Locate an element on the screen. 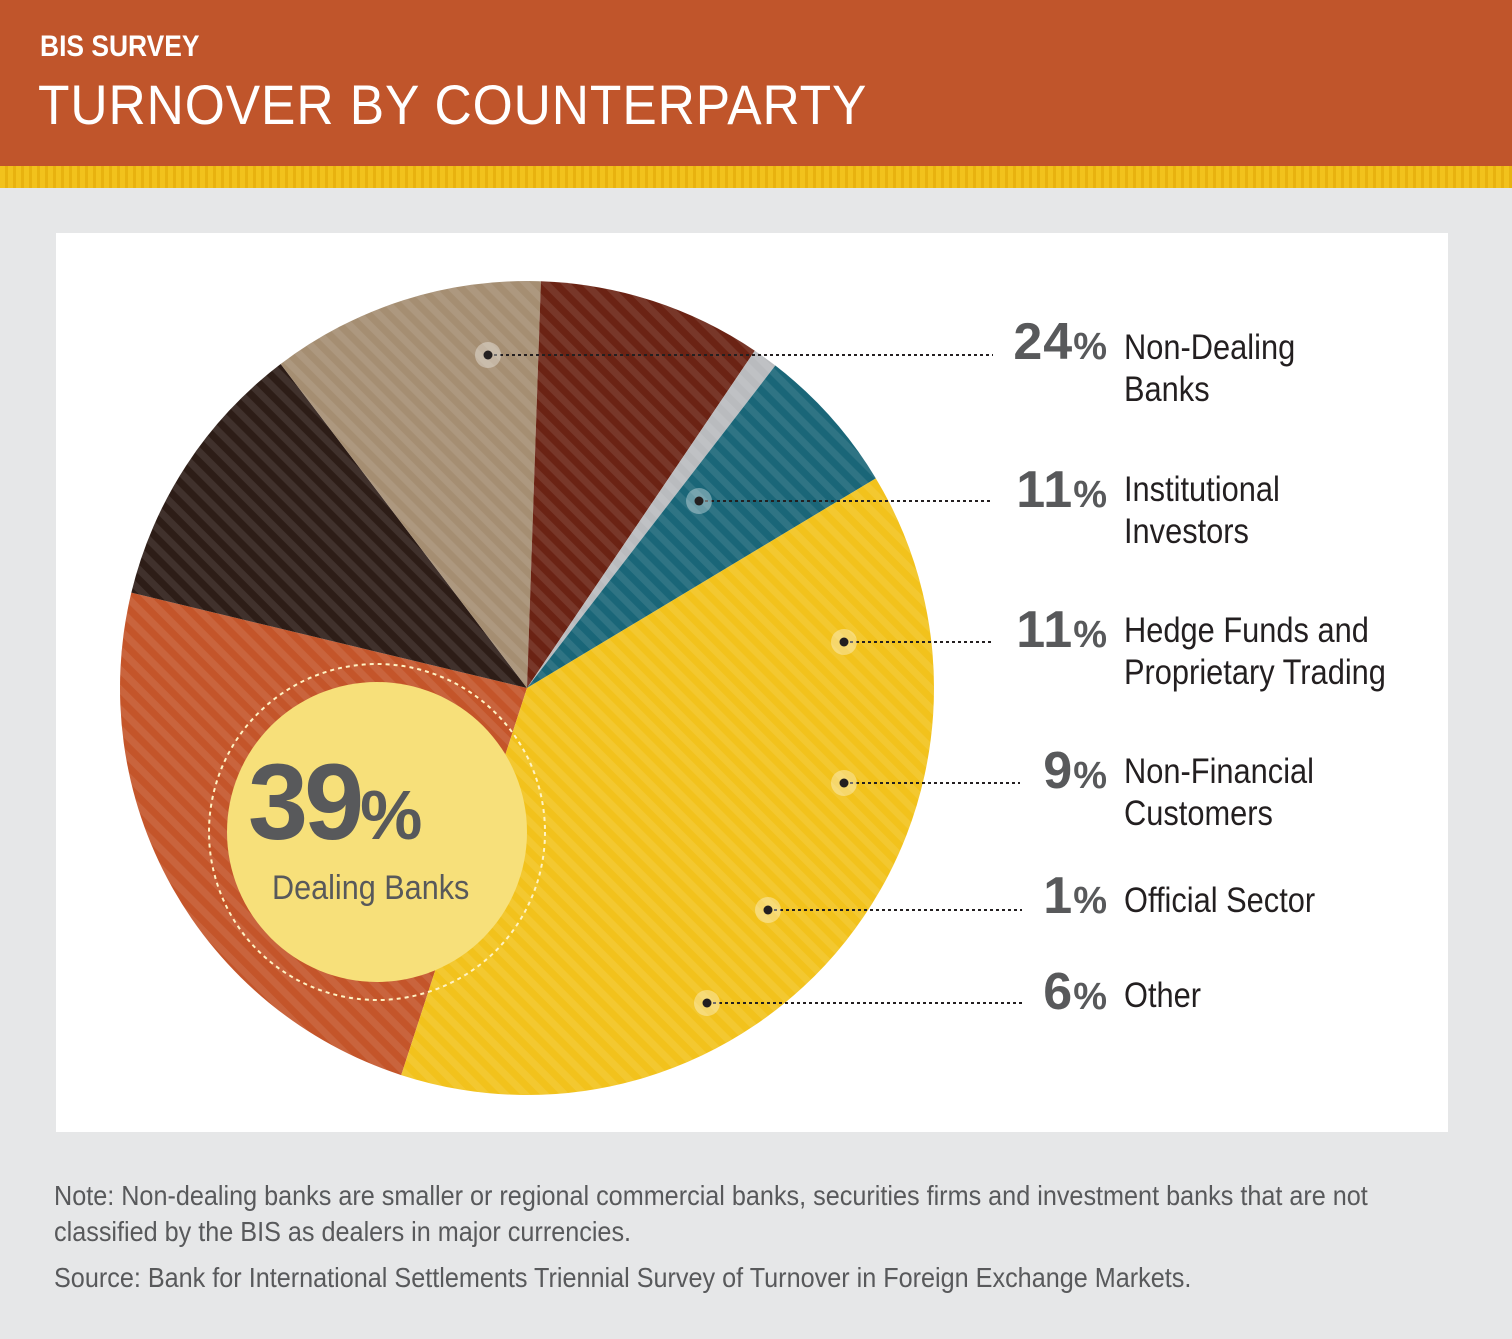 Image resolution: width=1512 pixels, height=1339 pixels. page-title: TURNOVER BY COUNTERPARTY is located at coordinates (453, 104).